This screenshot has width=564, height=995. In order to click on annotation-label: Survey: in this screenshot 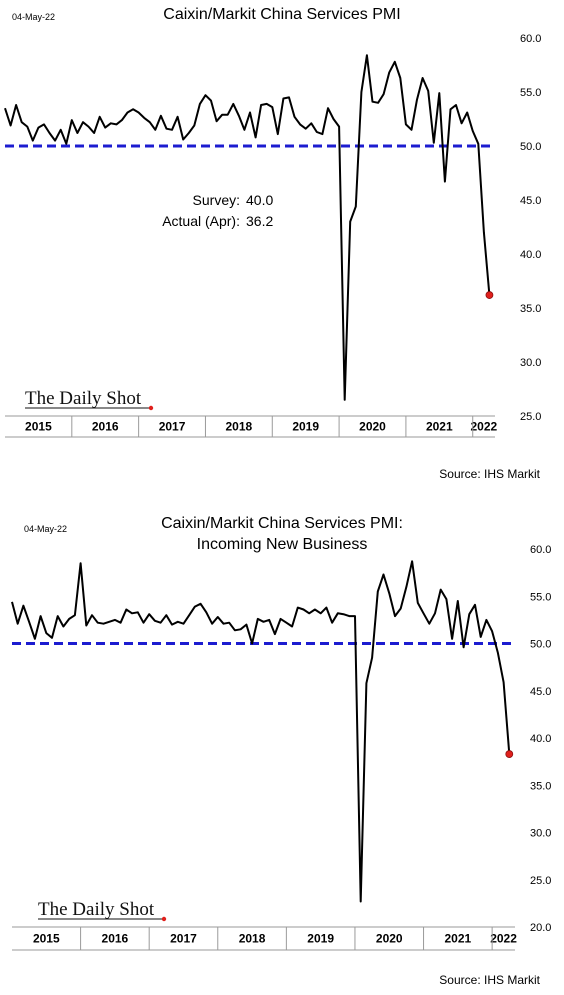, I will do `click(216, 200)`.